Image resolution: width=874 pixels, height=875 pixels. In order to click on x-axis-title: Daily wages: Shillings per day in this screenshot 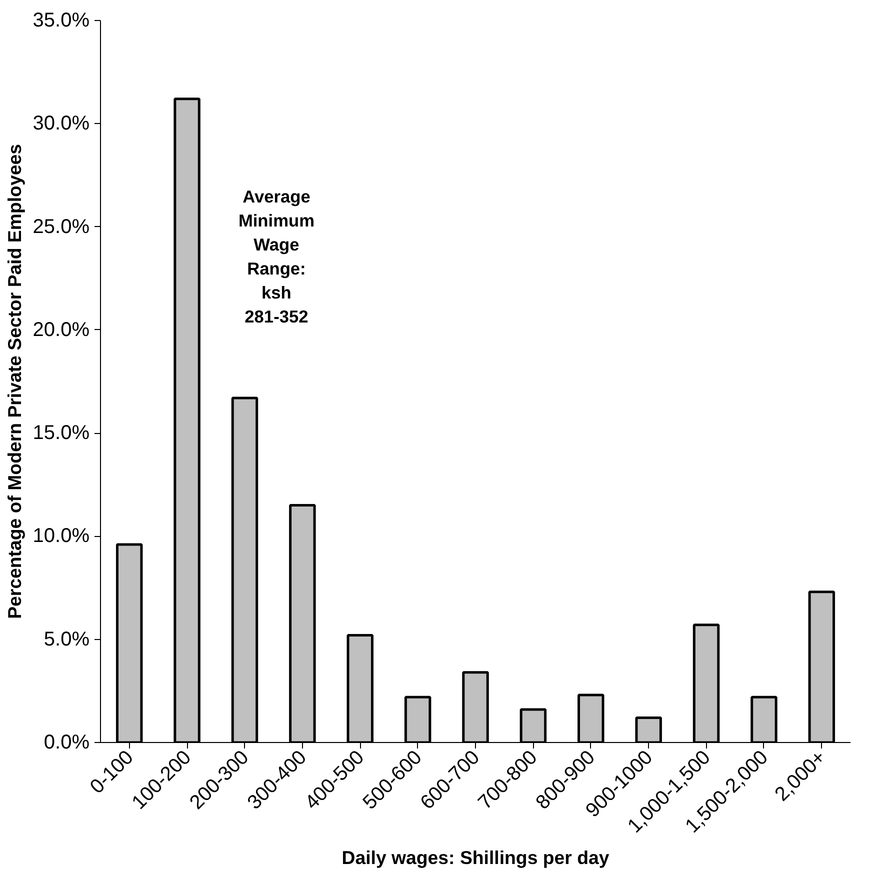, I will do `click(476, 857)`.